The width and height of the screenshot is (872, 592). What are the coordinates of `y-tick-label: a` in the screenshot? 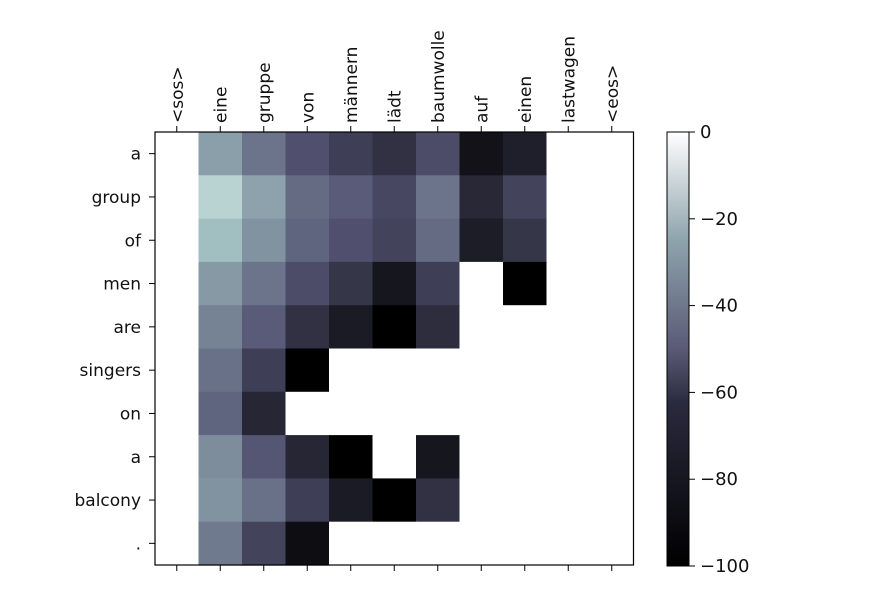 It's located at (136, 155).